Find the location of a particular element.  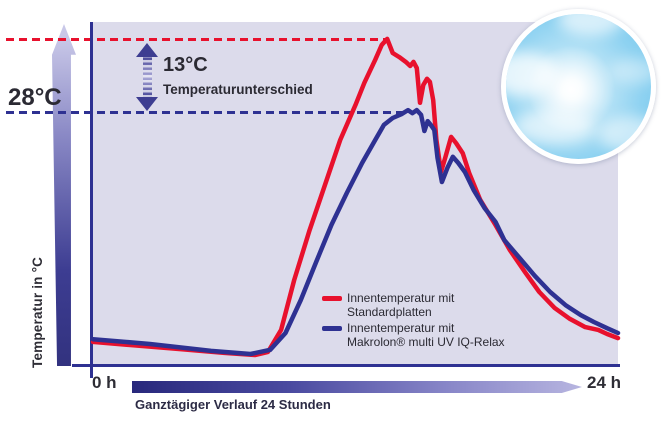

y-axis-line is located at coordinates (91, 200).